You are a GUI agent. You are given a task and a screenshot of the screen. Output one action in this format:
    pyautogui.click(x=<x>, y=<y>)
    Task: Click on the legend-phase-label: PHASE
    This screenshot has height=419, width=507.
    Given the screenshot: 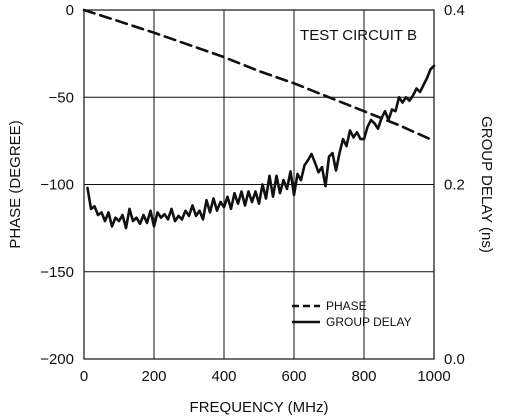 What is the action you would take?
    pyautogui.click(x=346, y=306)
    